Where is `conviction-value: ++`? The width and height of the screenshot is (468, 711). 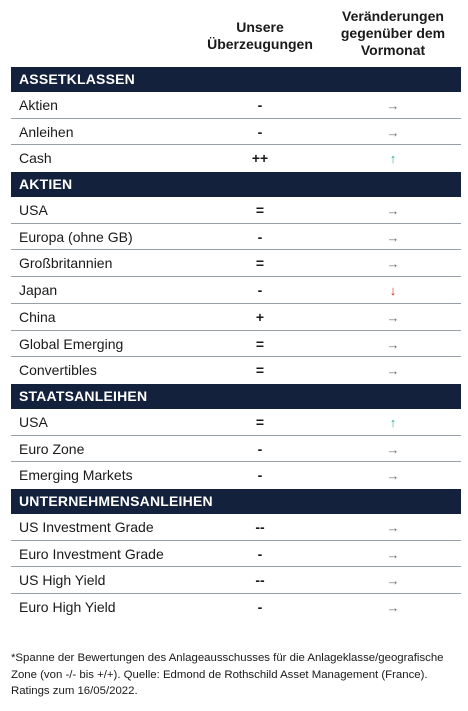 conviction-value: ++ is located at coordinates (260, 158).